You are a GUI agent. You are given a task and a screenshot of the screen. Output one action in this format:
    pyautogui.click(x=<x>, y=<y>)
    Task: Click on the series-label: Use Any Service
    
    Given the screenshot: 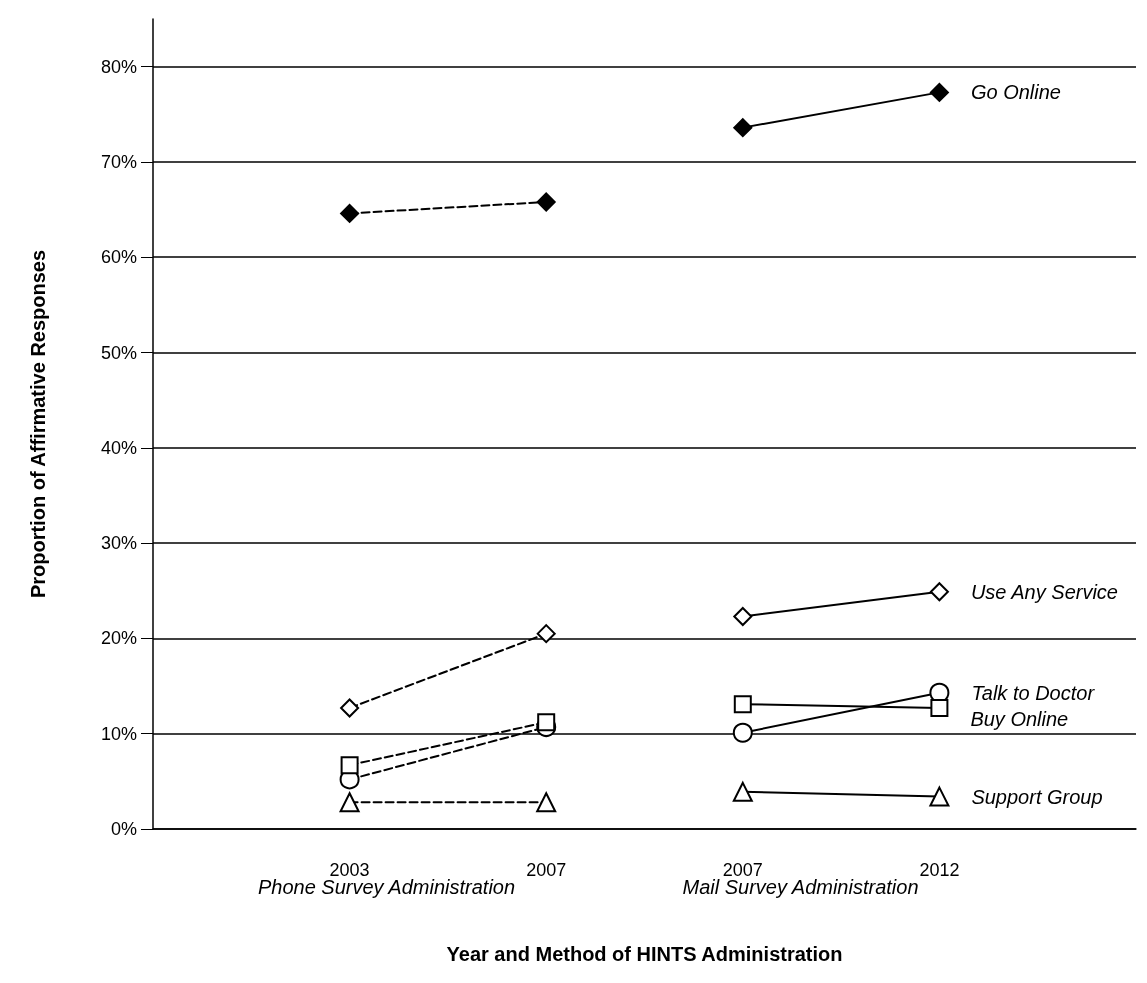 What is the action you would take?
    pyautogui.click(x=1044, y=591)
    